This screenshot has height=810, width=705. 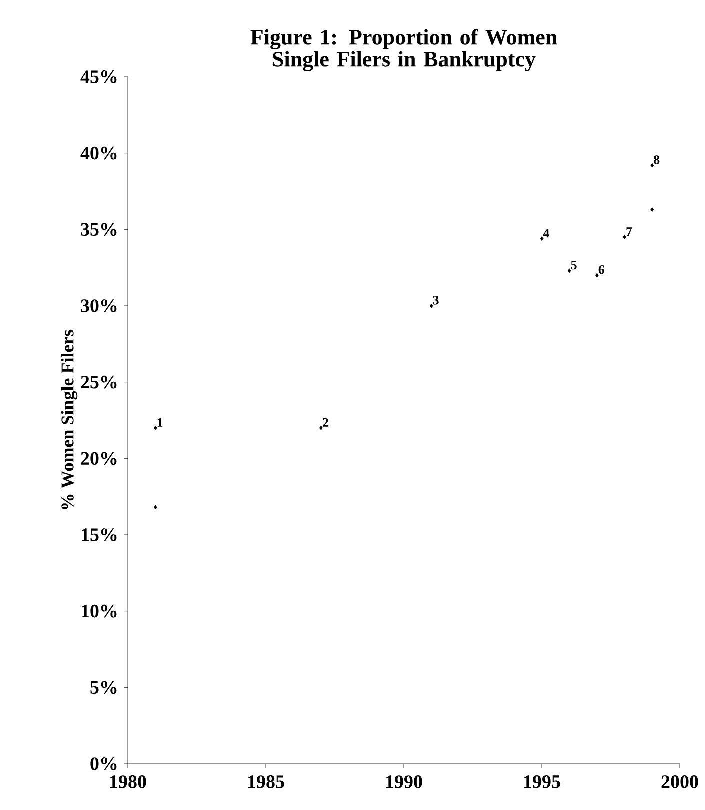 What do you see at coordinates (601, 270) in the screenshot?
I see `annotation: 6` at bounding box center [601, 270].